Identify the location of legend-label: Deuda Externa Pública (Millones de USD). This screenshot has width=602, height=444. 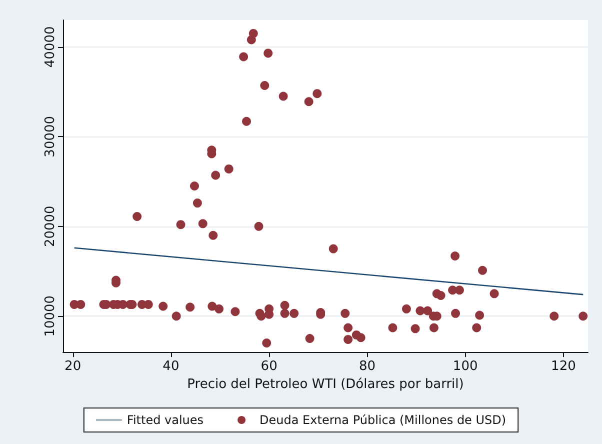
(383, 420).